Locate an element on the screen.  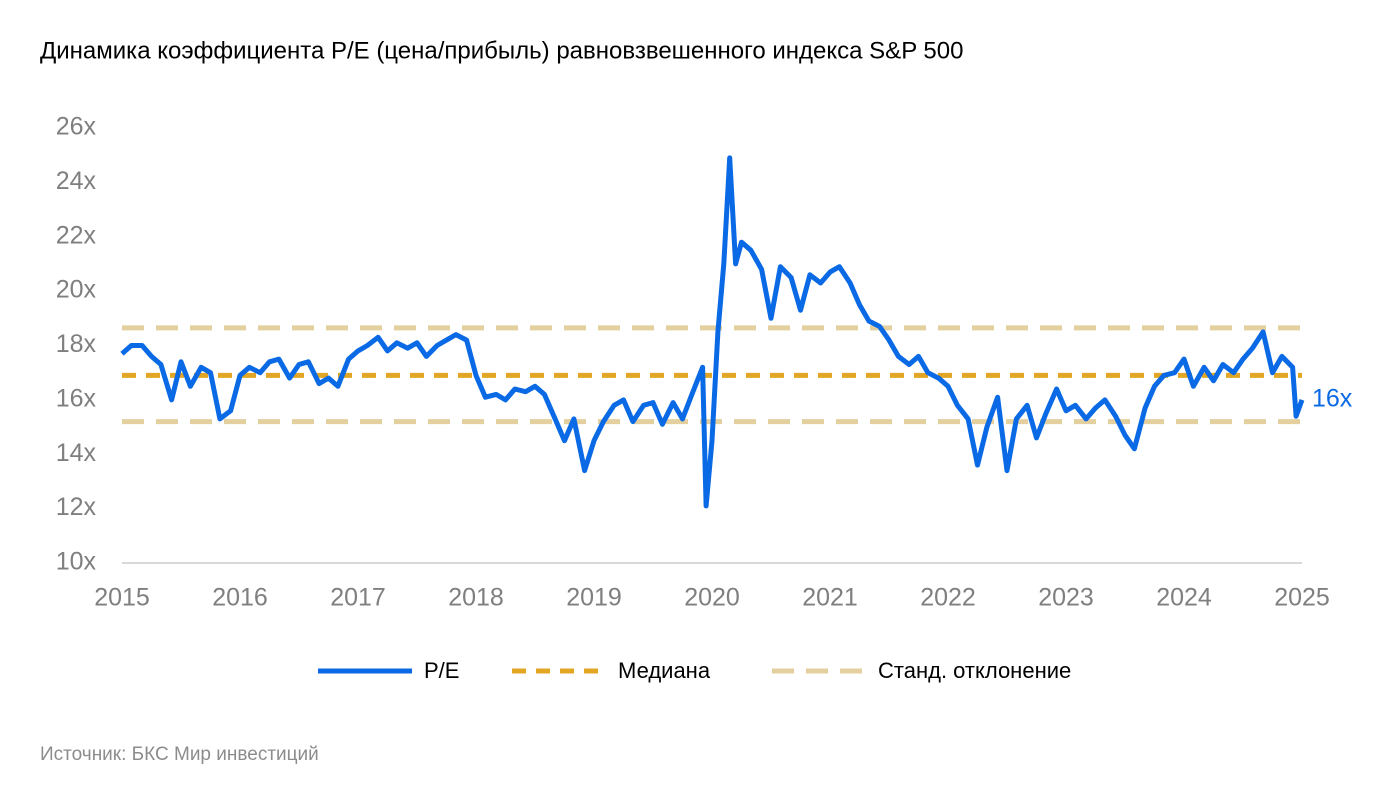
x-tick-label: 2024 is located at coordinates (1184, 598).